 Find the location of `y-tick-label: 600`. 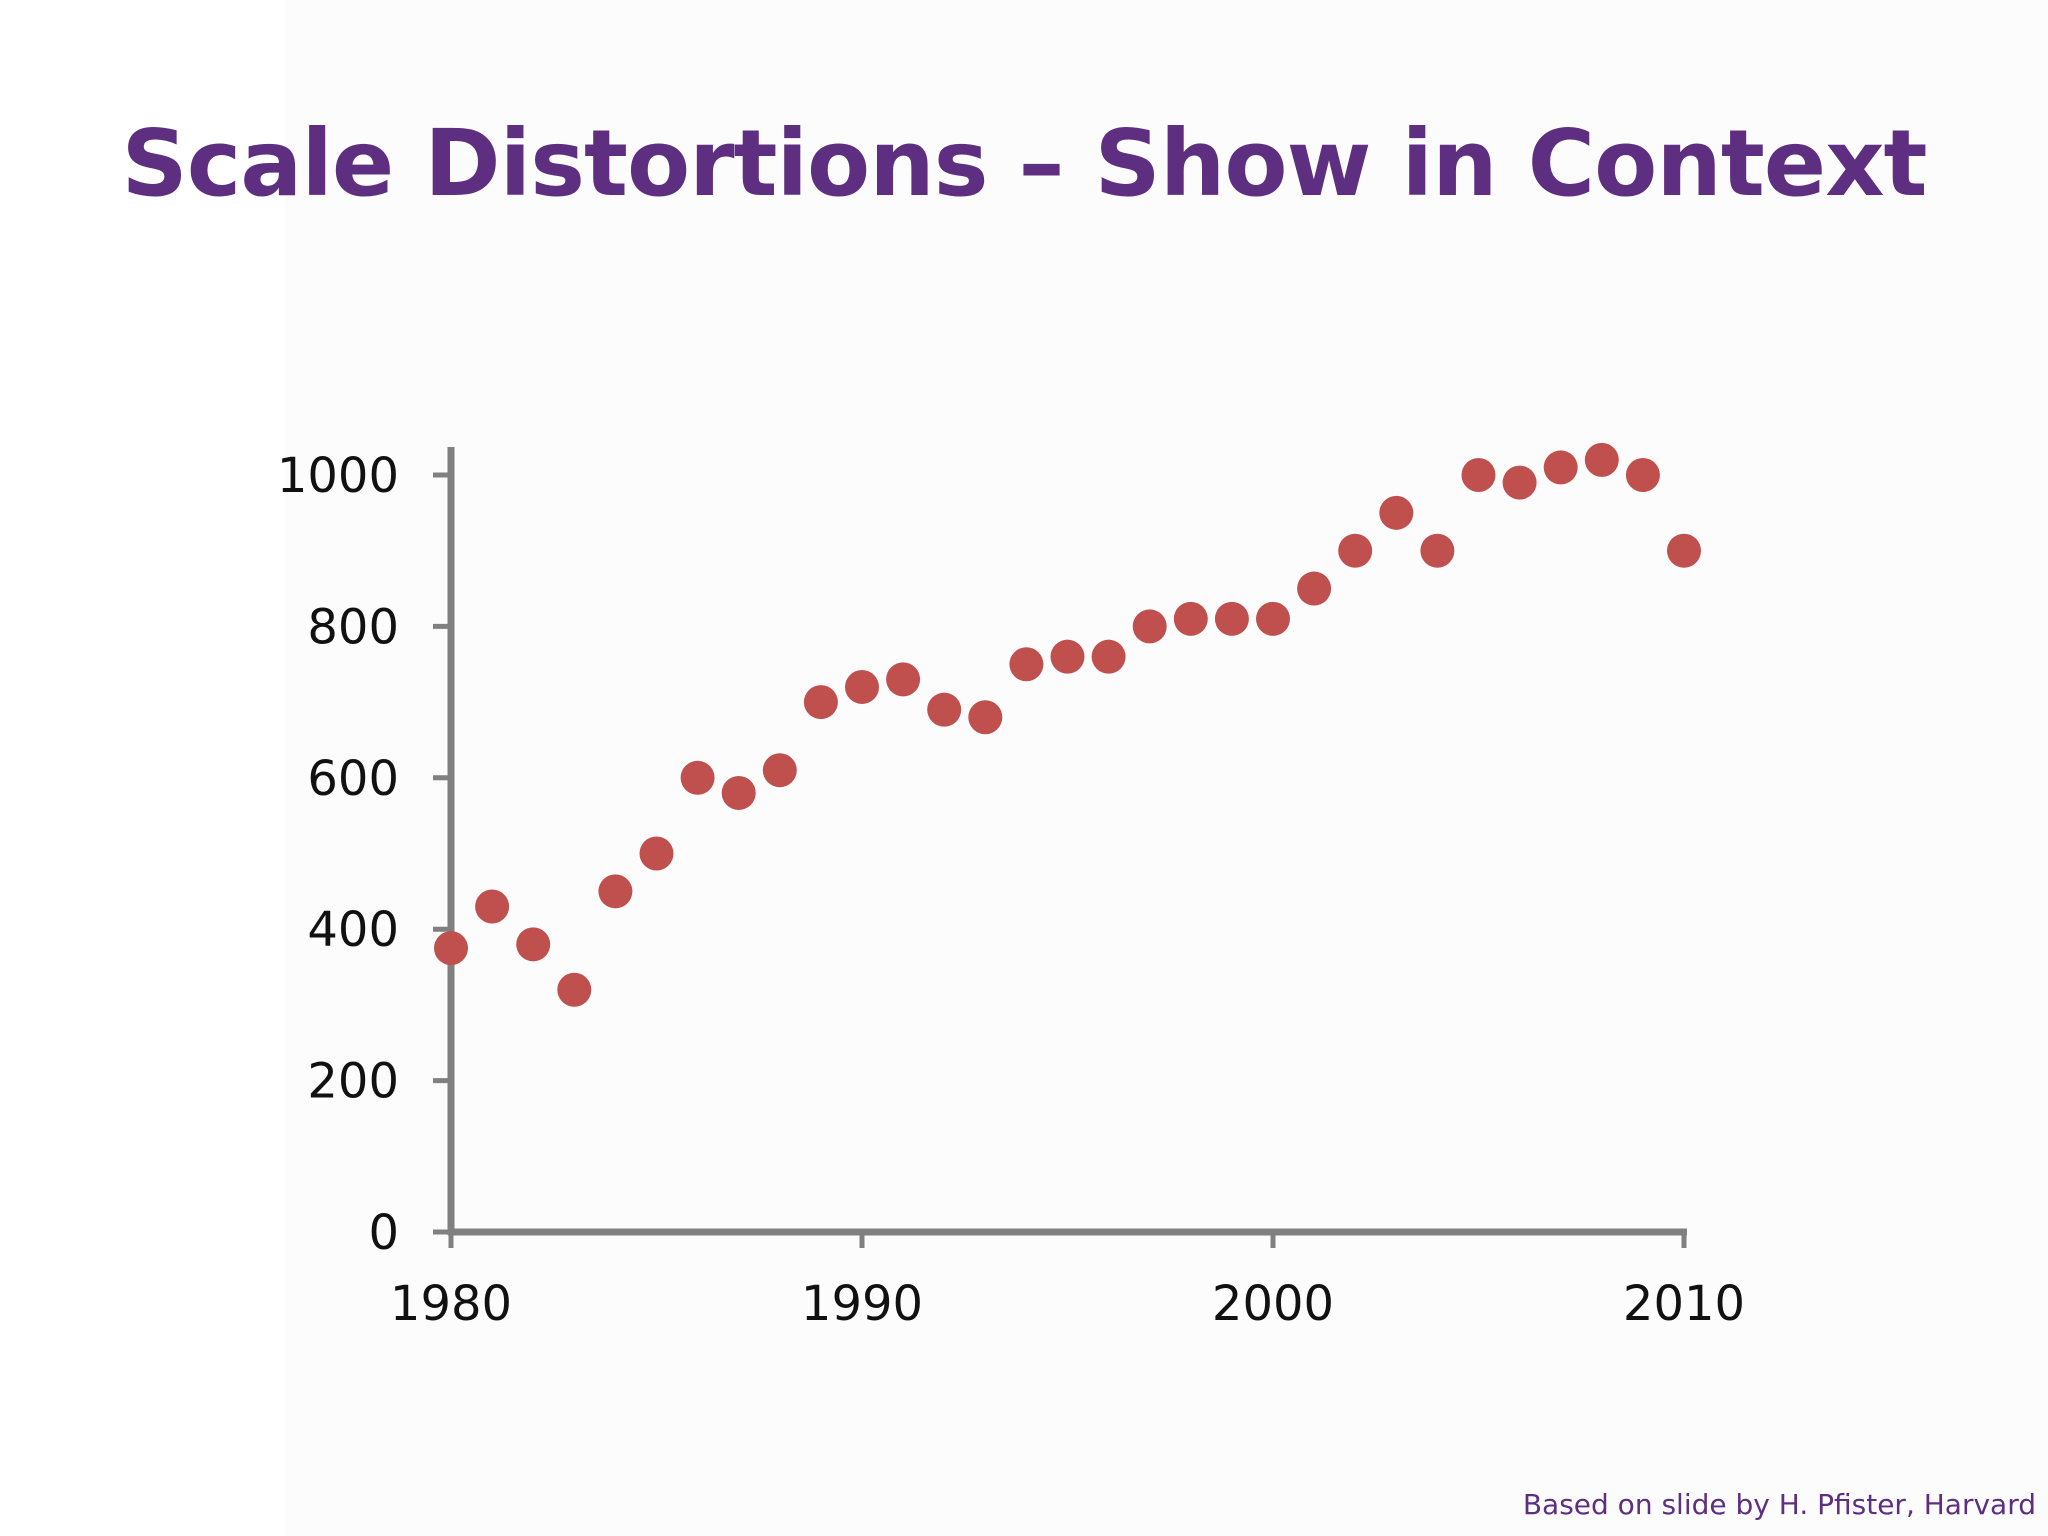

y-tick-label: 600 is located at coordinates (353, 779).